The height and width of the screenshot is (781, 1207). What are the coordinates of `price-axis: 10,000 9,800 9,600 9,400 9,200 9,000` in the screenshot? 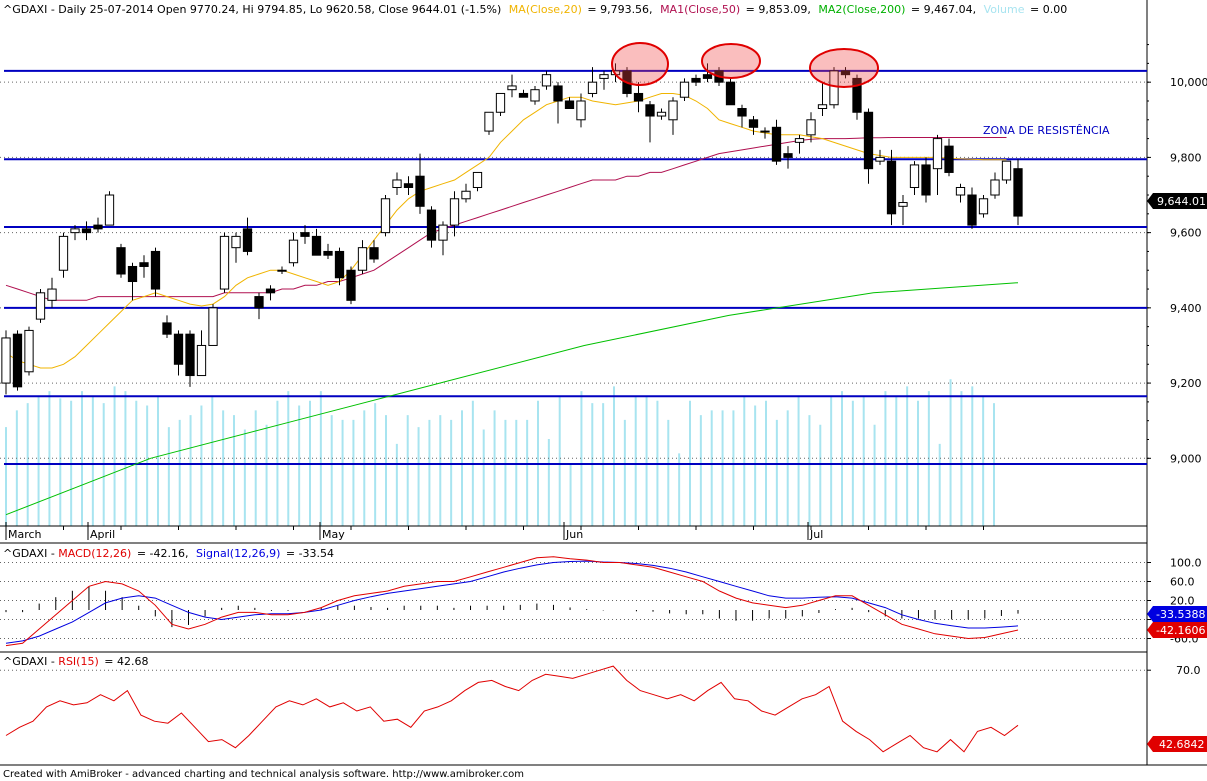 It's located at (1177, 254).